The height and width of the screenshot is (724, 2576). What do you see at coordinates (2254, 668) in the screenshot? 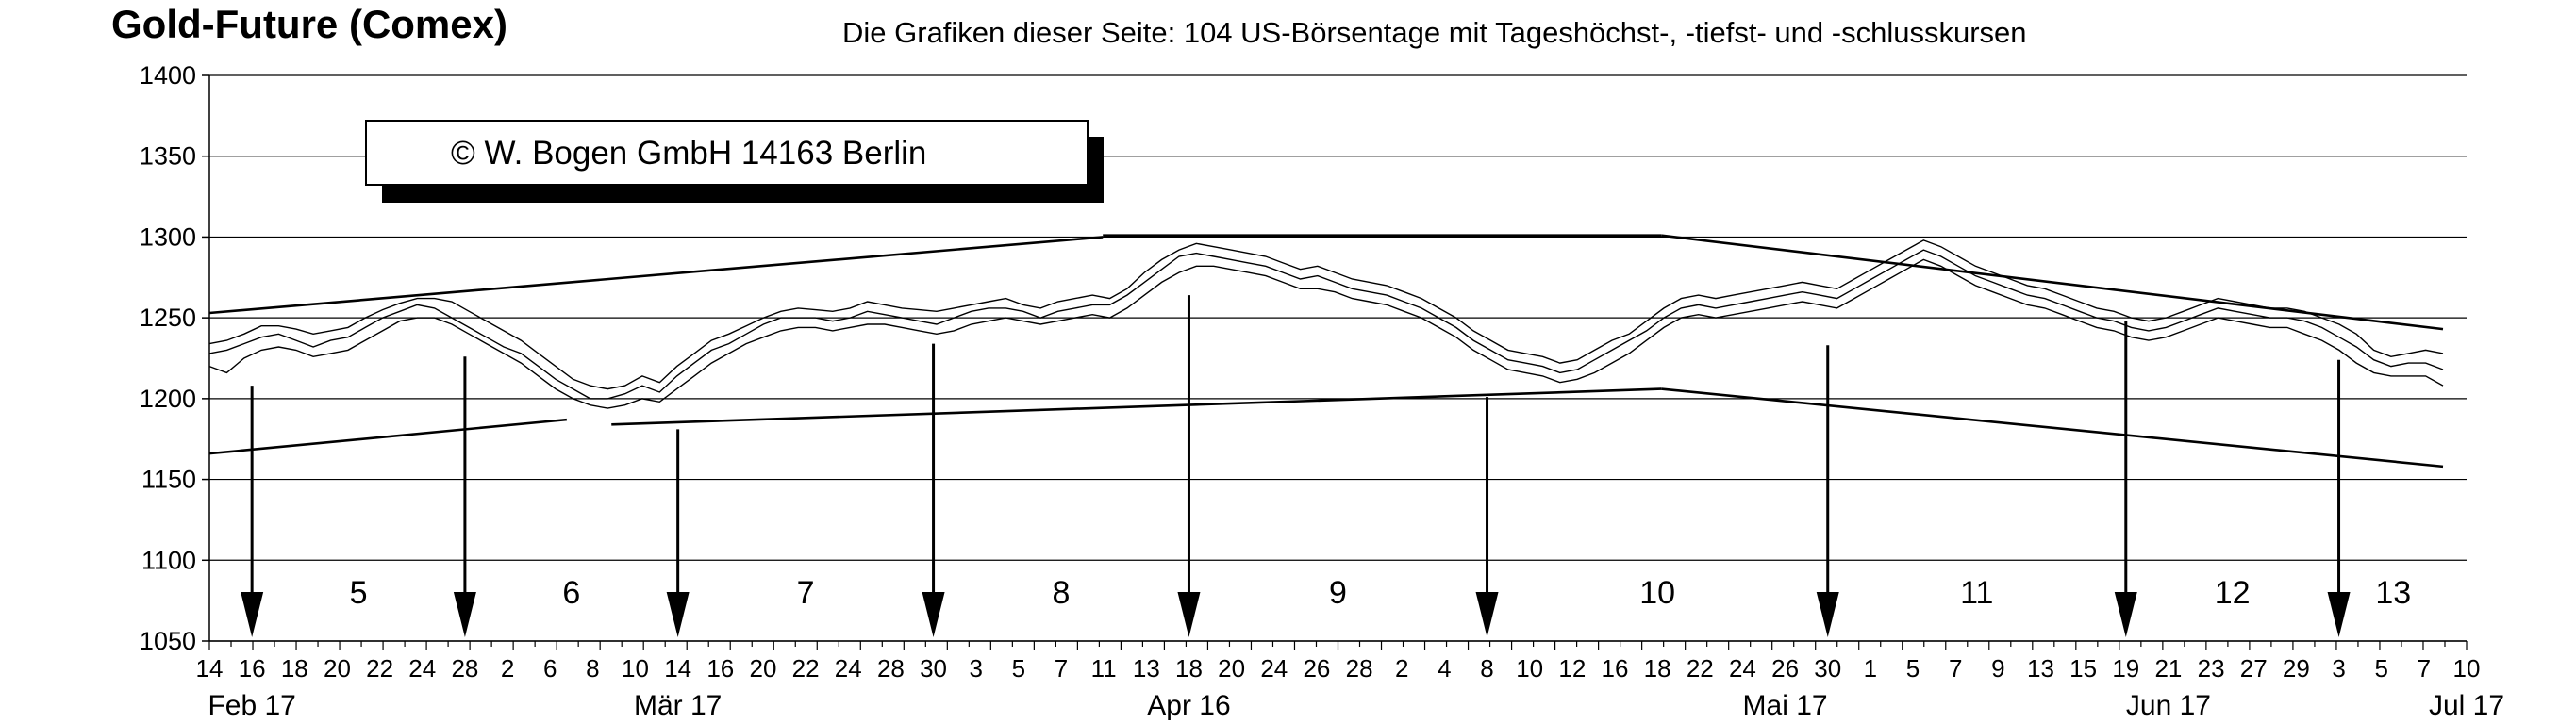
I see `x-tick-label: 27` at bounding box center [2254, 668].